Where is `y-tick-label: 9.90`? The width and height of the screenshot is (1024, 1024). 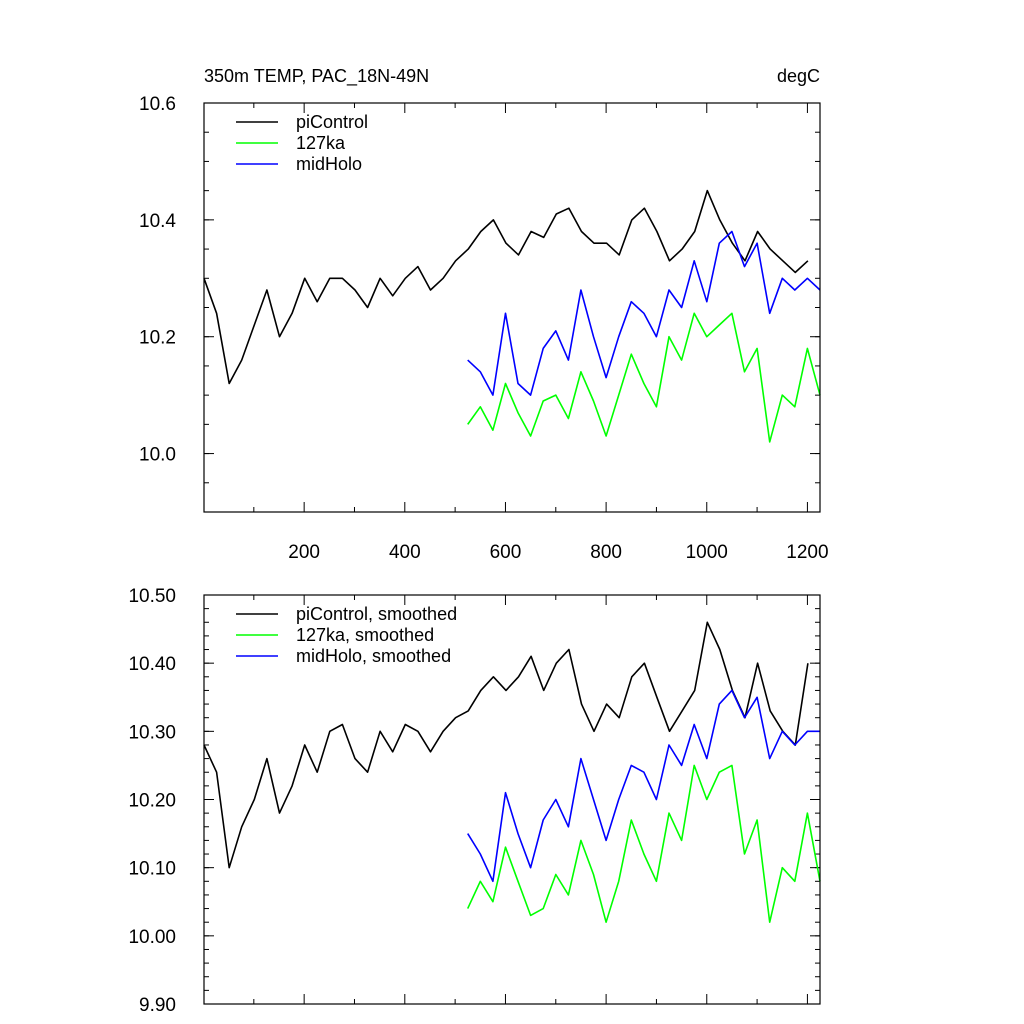
y-tick-label: 9.90 is located at coordinates (157, 1005).